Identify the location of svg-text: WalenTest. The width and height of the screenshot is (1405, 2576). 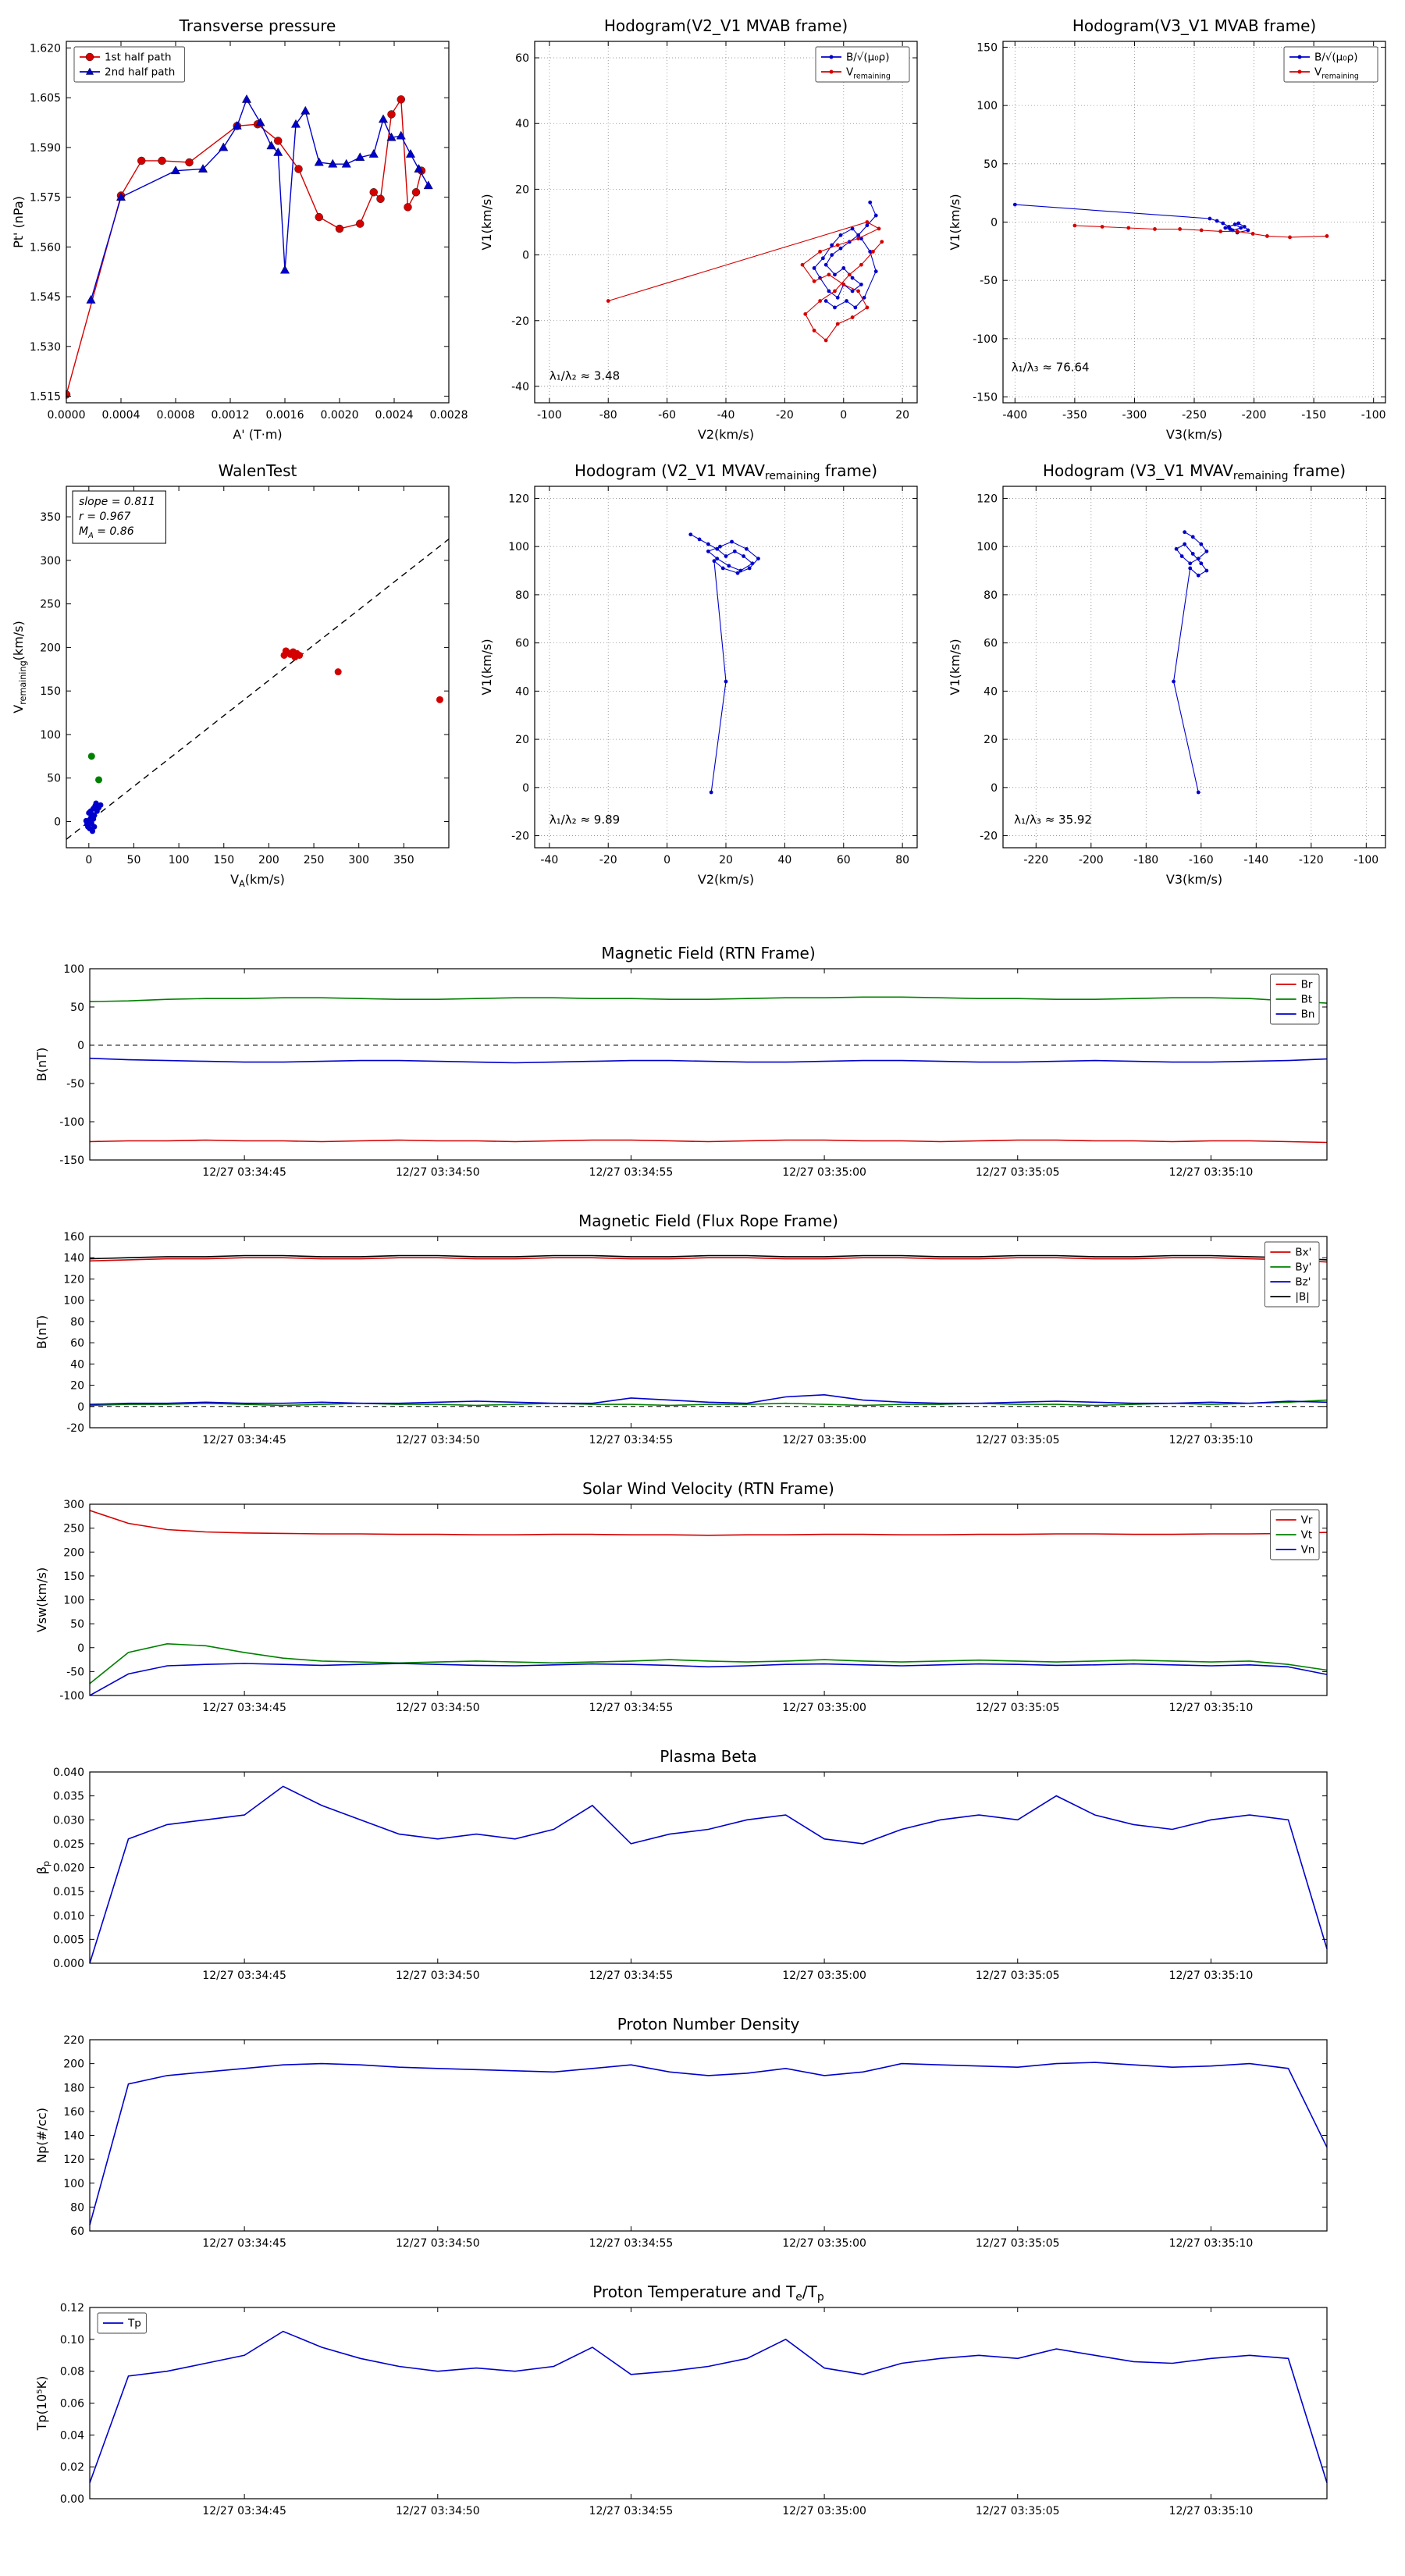
(258, 470).